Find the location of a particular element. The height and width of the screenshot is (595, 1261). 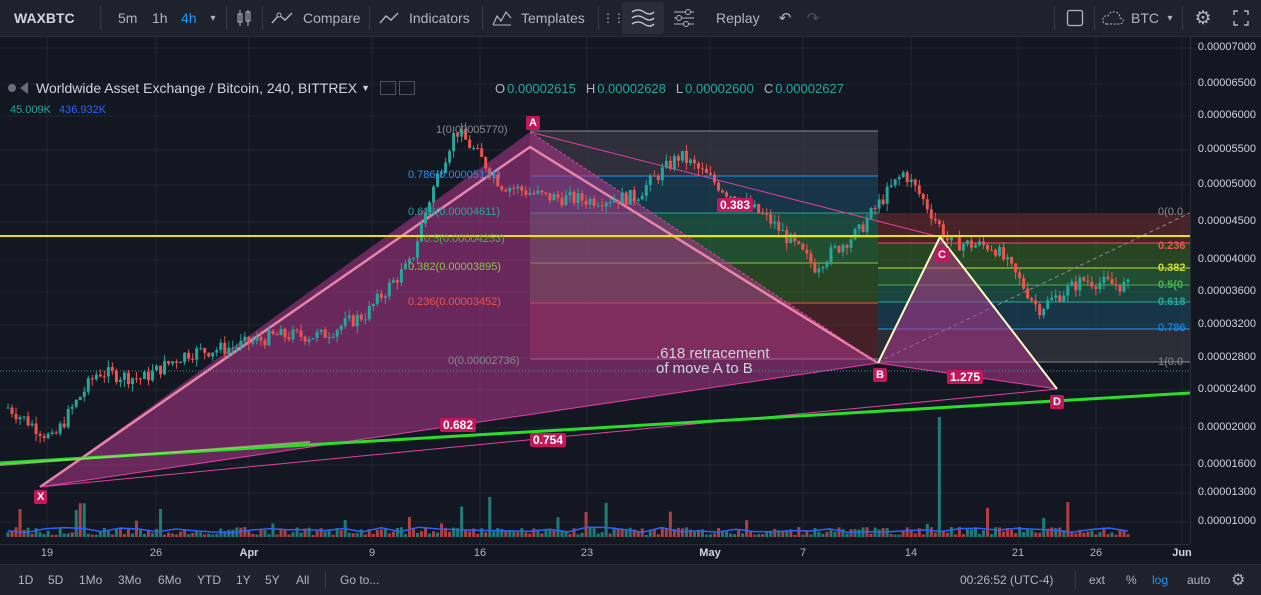

pattern-point-x: X is located at coordinates (41, 497).